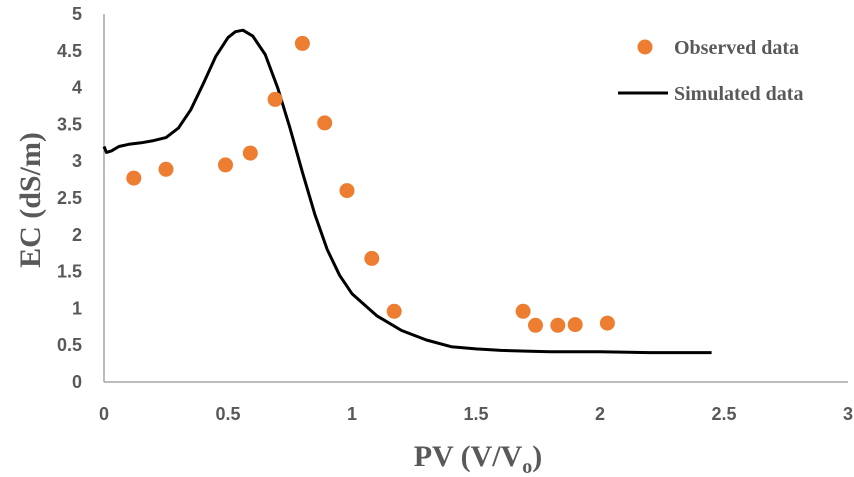  Describe the element at coordinates (77, 308) in the screenshot. I see `y-tick-label: 1` at that location.